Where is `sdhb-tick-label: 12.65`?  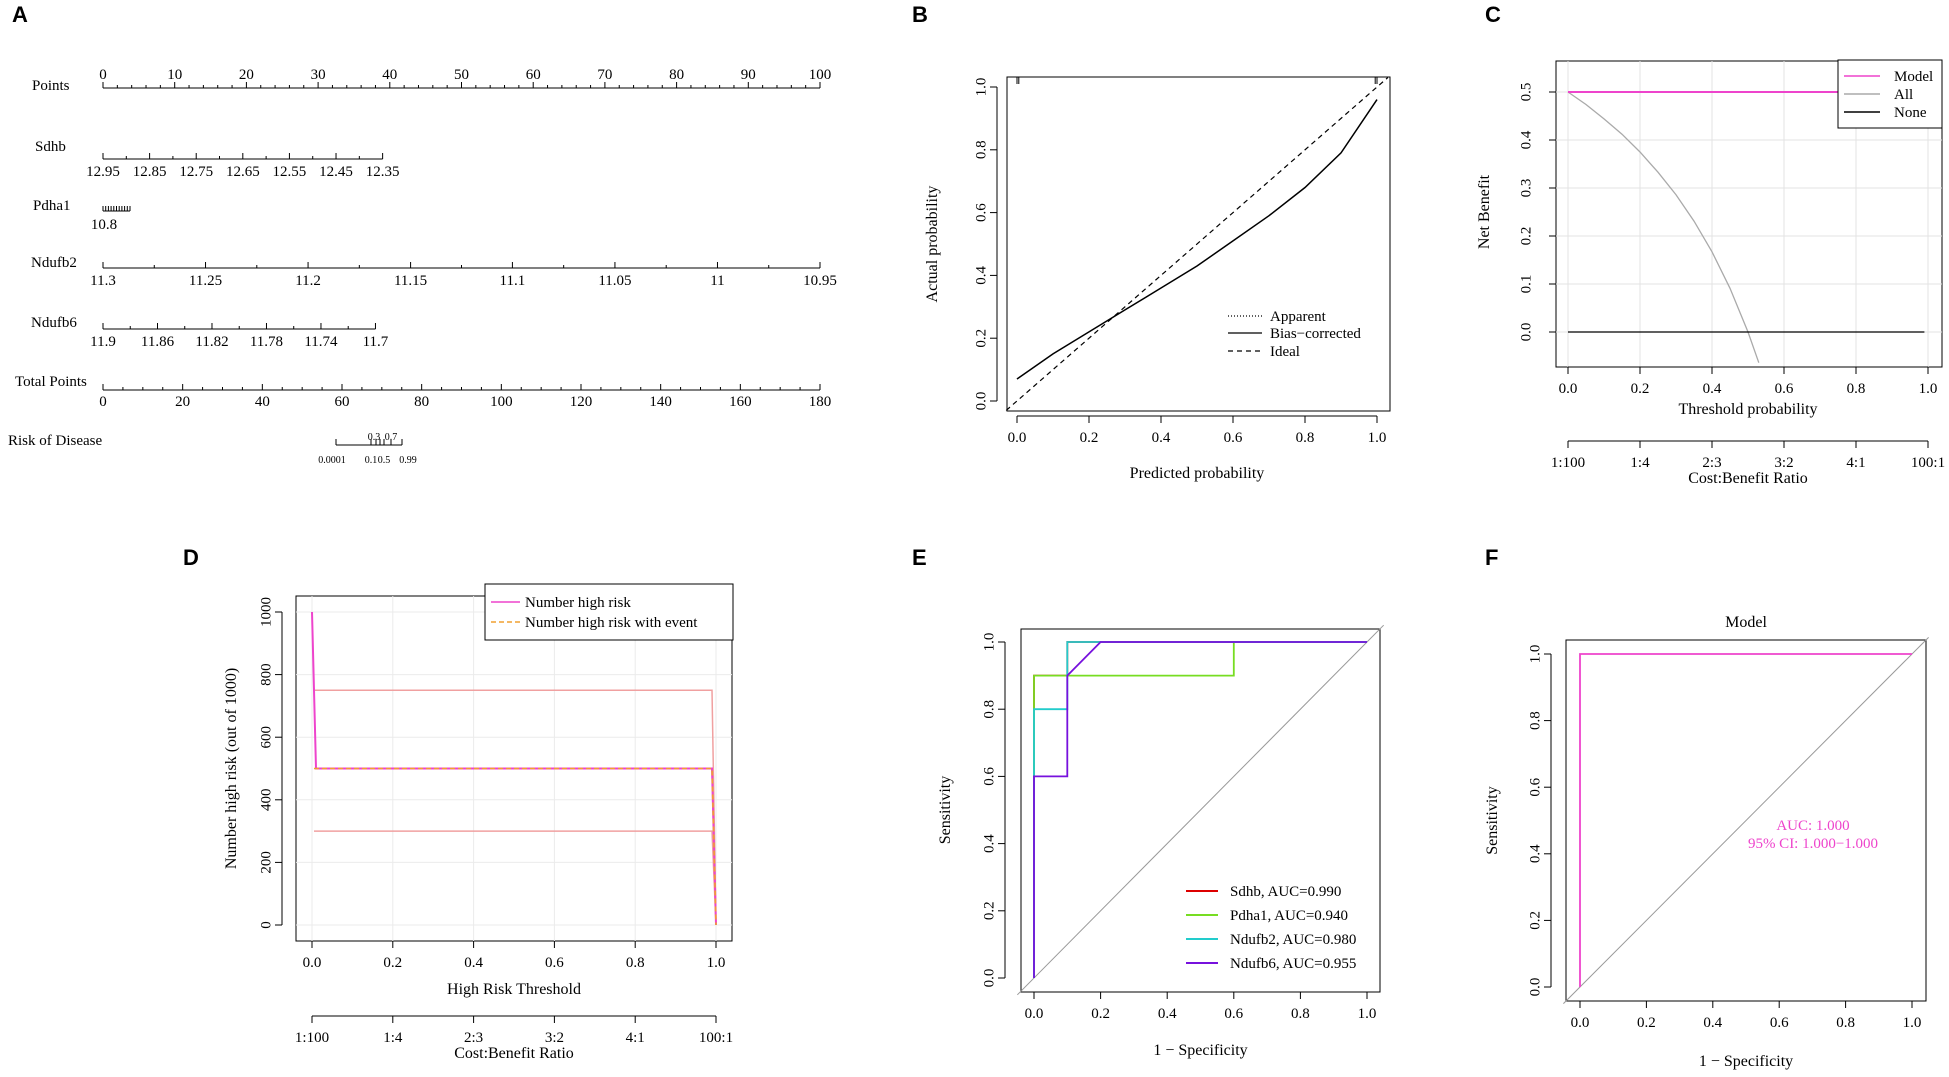
sdhb-tick-label: 12.65 is located at coordinates (243, 172).